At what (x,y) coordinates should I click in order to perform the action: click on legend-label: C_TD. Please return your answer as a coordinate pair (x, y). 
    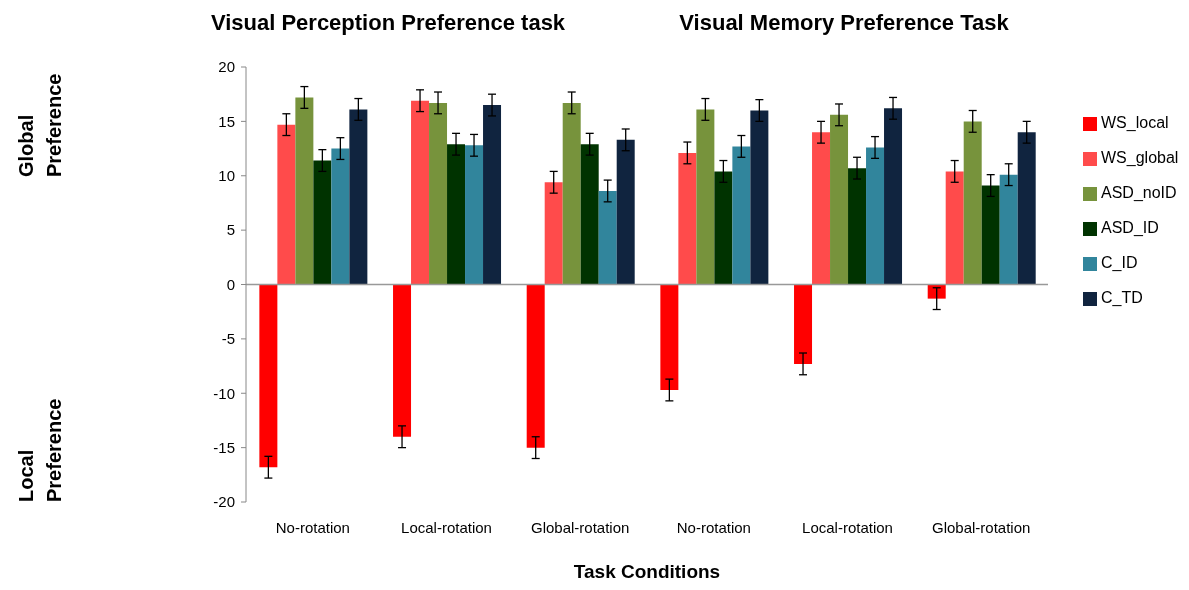
    Looking at the image, I should click on (1122, 297).